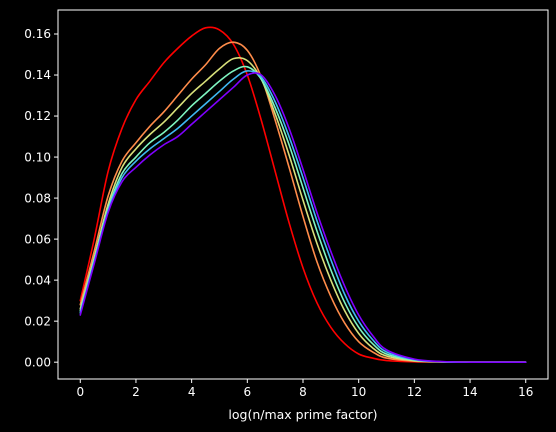 This screenshot has width=556, height=432. Describe the element at coordinates (37, 157) in the screenshot. I see `y-tick-label: 0.10` at that location.